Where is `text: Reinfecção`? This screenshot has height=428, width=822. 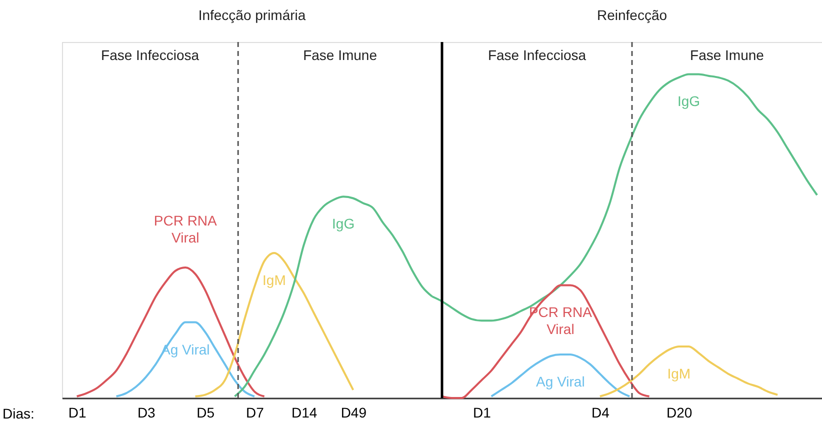
text: Reinfecção is located at coordinates (632, 15).